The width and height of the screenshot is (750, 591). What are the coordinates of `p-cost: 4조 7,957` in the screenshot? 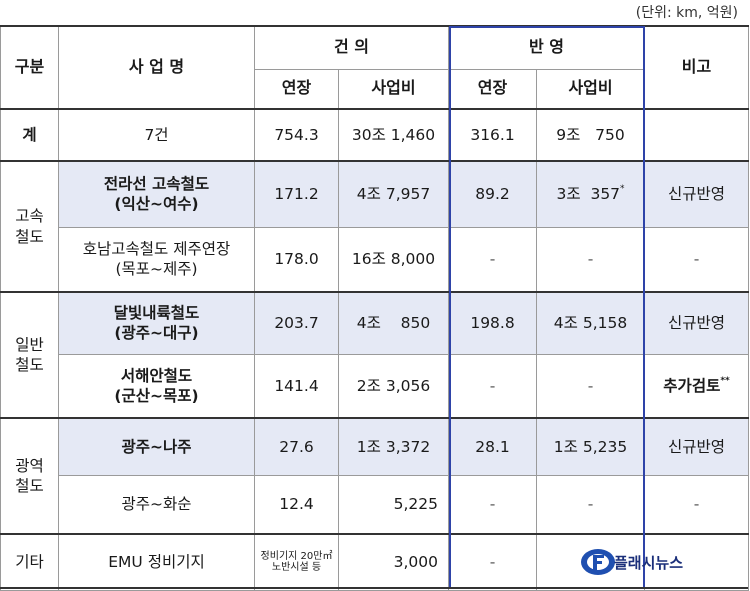 It's located at (393, 194).